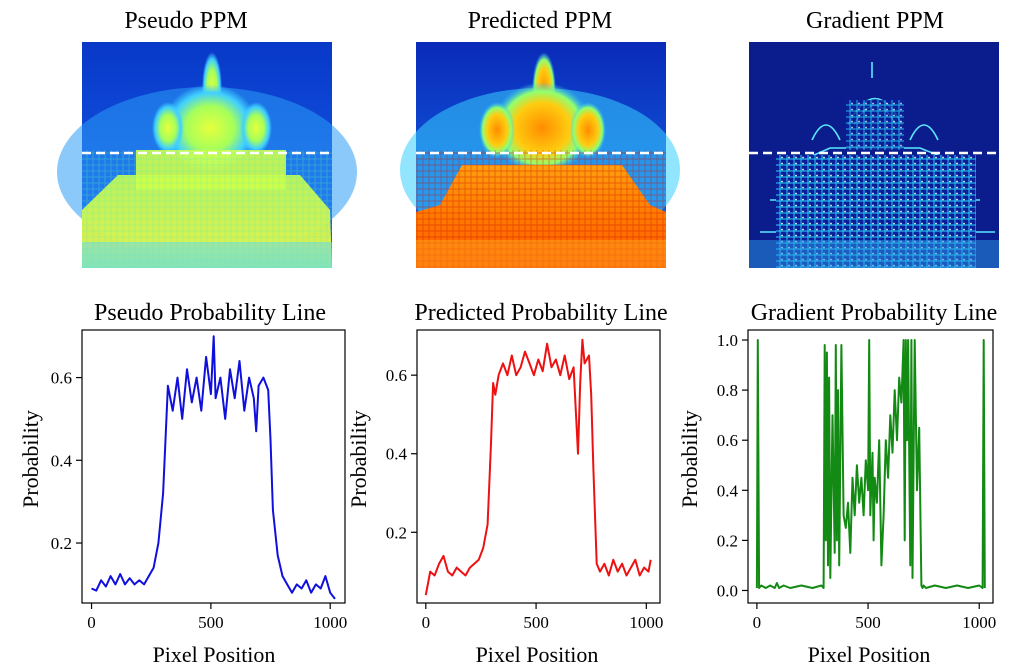 The width and height of the screenshot is (1026, 668). Describe the element at coordinates (214, 654) in the screenshot. I see `pseudo-xlabel: Pixel Position` at that location.